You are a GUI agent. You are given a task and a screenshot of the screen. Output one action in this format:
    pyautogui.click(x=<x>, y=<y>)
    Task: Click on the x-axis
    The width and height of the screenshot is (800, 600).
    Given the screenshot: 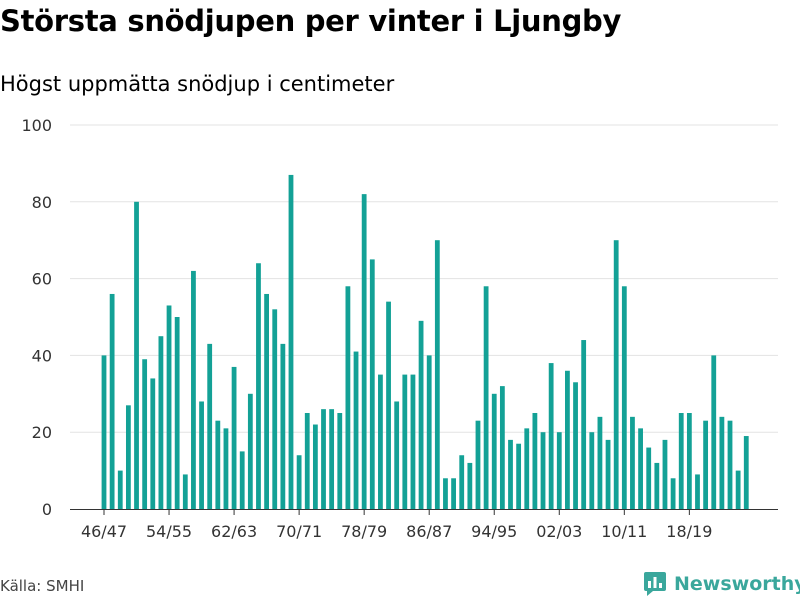 What is the action you would take?
    pyautogui.click(x=424, y=512)
    